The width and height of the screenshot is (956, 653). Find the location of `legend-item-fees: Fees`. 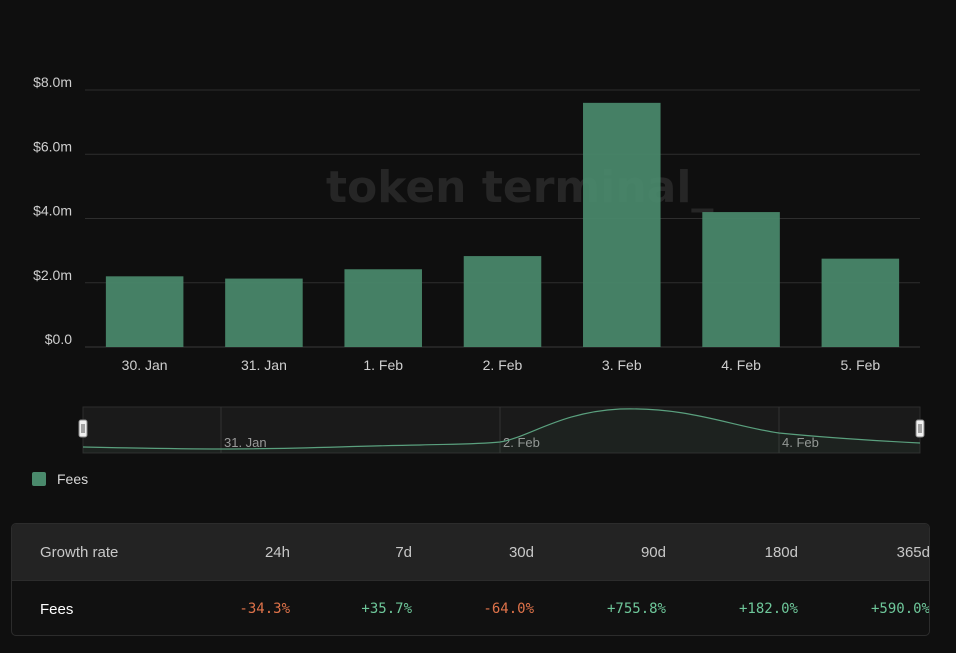

legend-item-fees: Fees is located at coordinates (60, 479).